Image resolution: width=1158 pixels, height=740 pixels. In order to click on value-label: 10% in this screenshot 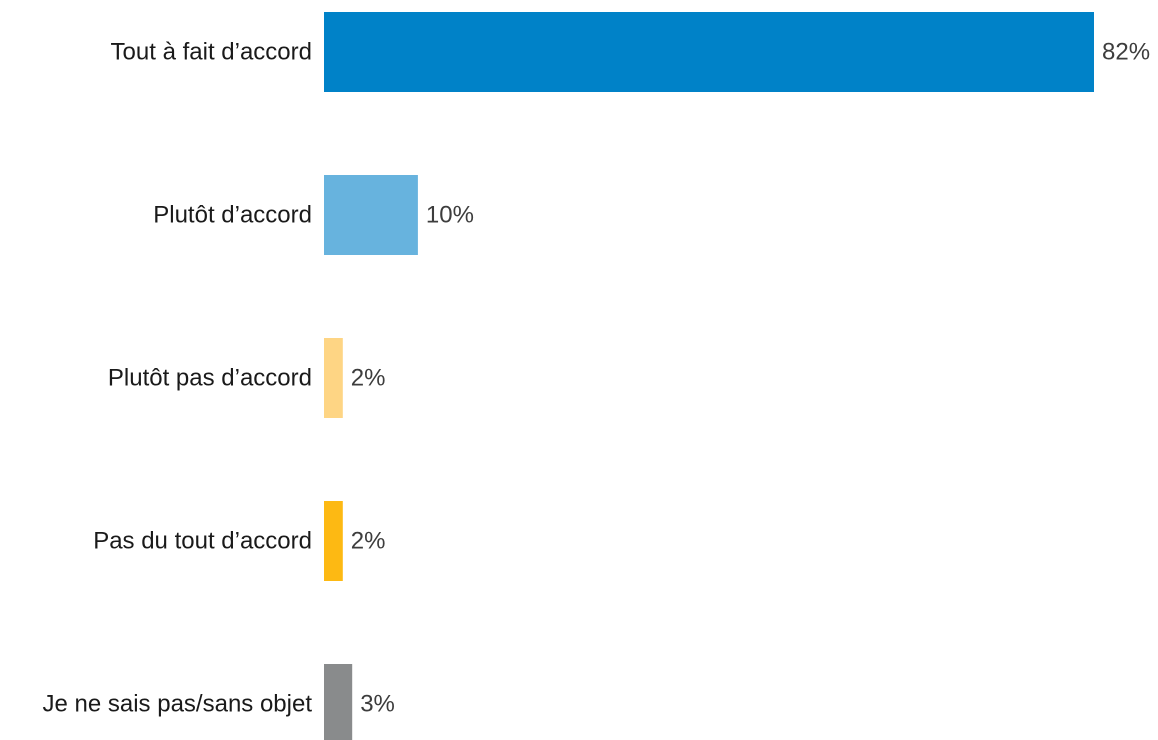, I will do `click(450, 215)`.